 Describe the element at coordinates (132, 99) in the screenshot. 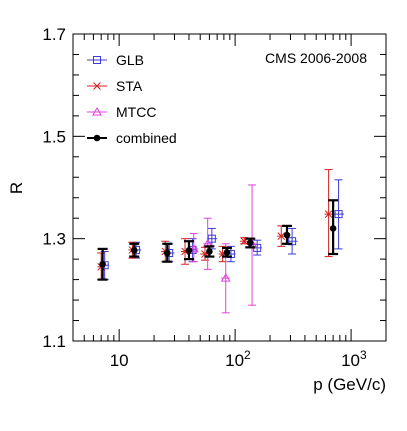

I see `legend: GLB STA MTCC combined` at that location.